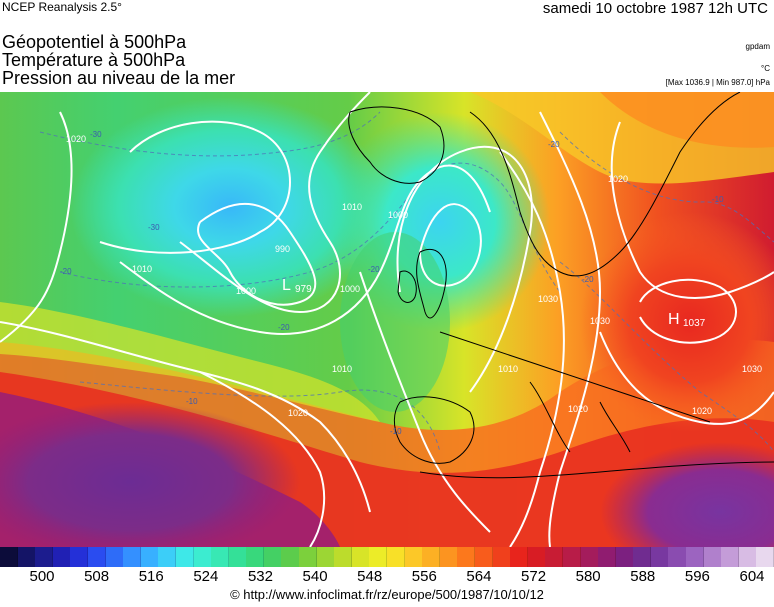 The image size is (774, 607). Describe the element at coordinates (687, 512) in the screenshot. I see `field-purple-east` at that location.